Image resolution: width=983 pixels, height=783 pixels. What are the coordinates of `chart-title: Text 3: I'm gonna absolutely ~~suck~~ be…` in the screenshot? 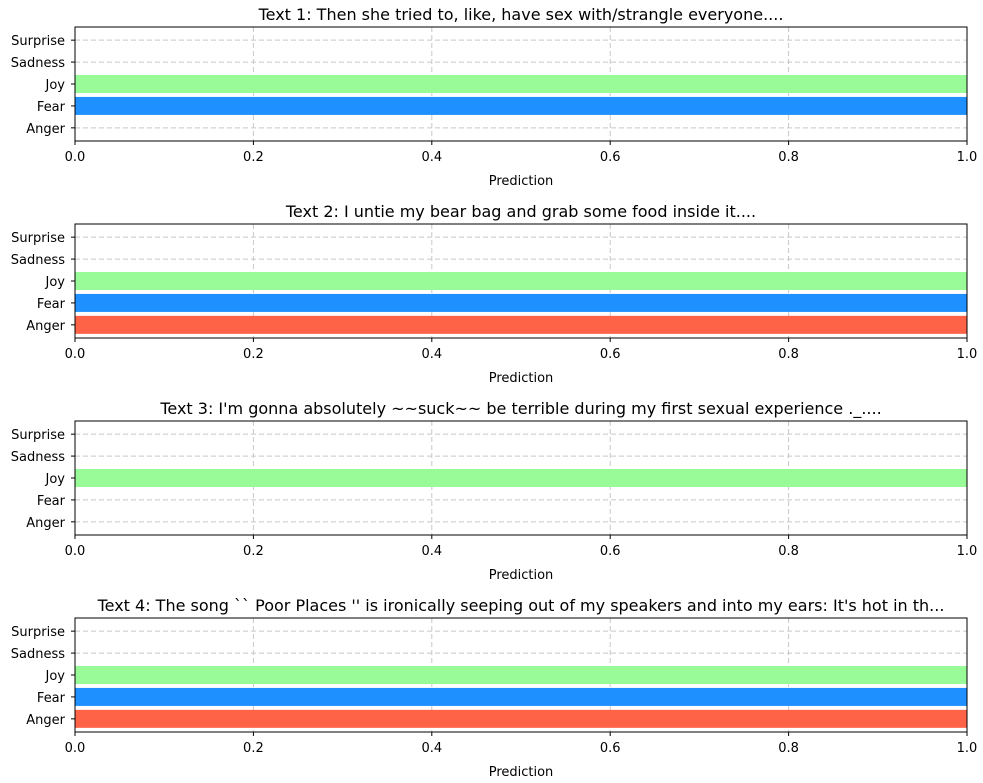 It's located at (520, 409).